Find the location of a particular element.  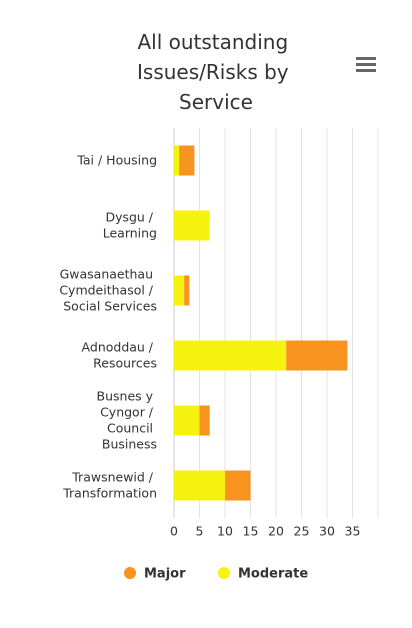

x-tick-label: 35 is located at coordinates (353, 531).